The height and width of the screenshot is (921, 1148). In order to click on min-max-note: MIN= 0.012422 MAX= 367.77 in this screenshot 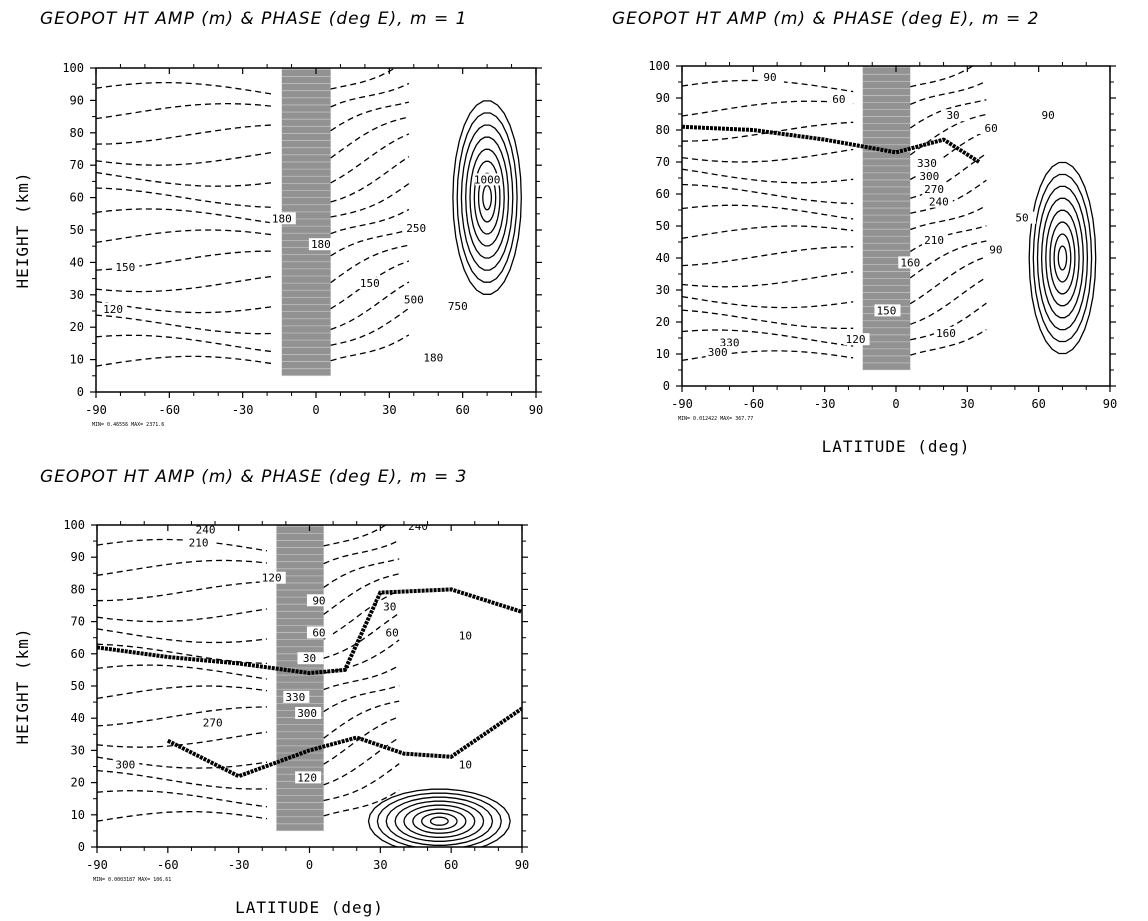, I will do `click(715, 419)`.